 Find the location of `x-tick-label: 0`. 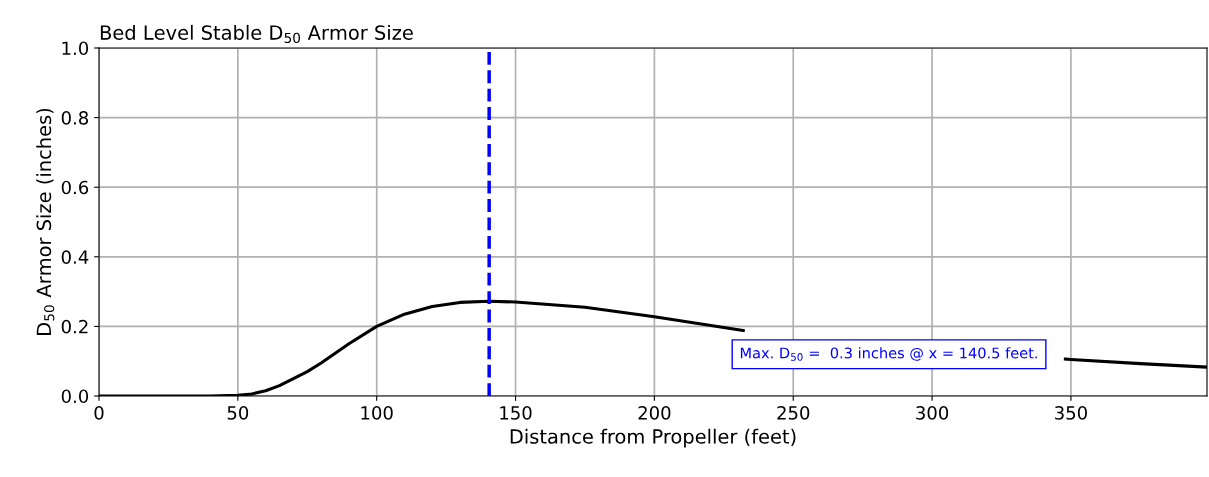

x-tick-label: 0 is located at coordinates (99, 413).